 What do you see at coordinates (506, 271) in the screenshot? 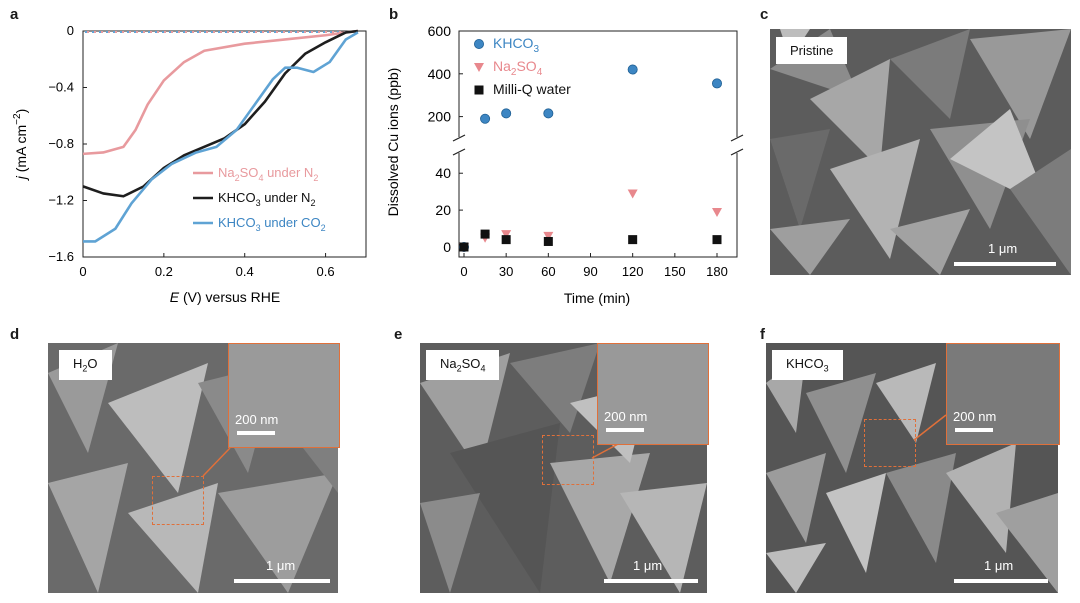
I see `x-tick-label: 30` at bounding box center [506, 271].